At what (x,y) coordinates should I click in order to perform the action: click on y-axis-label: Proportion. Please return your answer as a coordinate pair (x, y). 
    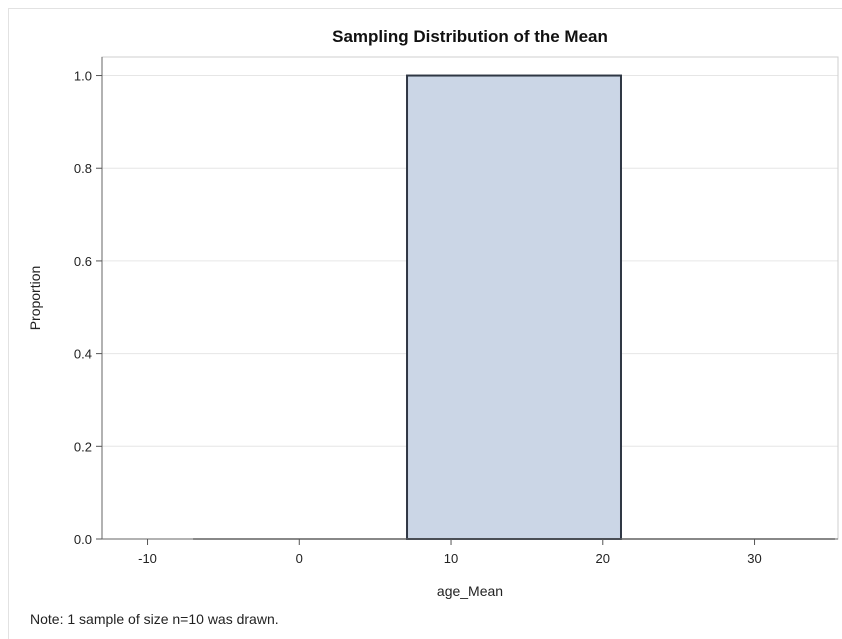
    Looking at the image, I should click on (35, 298).